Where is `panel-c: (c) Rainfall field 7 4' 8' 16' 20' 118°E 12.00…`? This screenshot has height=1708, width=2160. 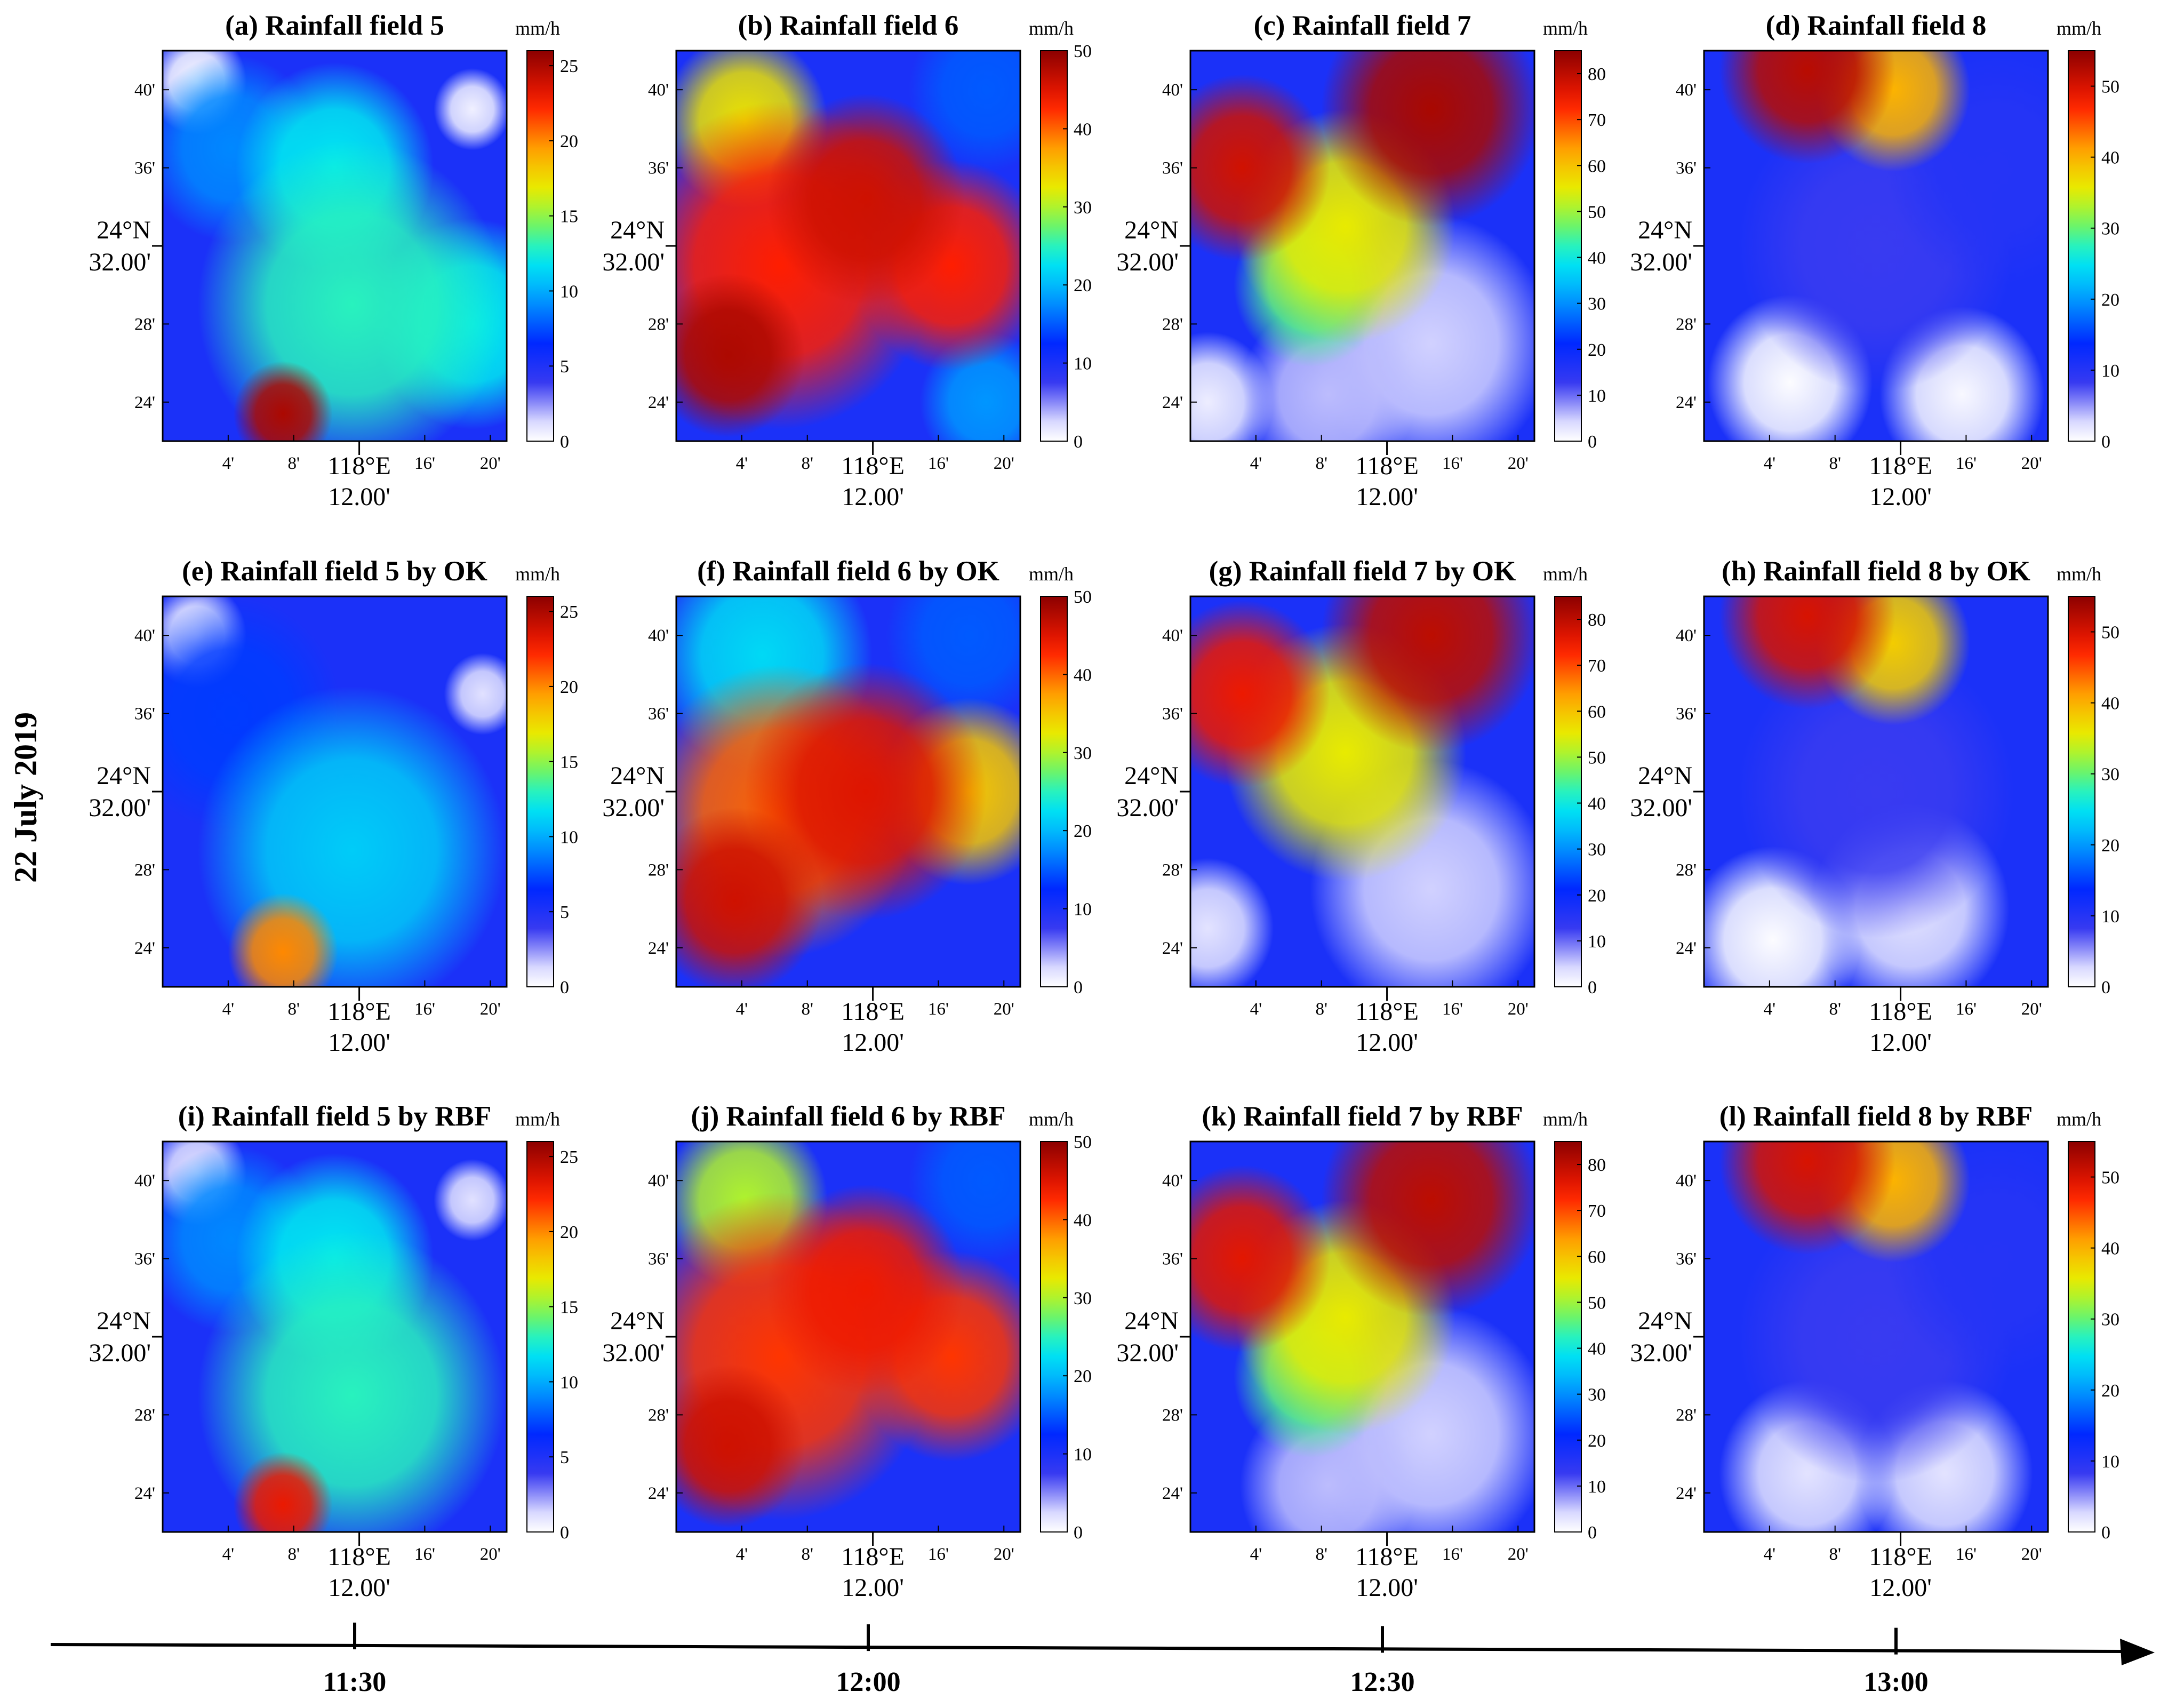 panel-c: (c) Rainfall field 7 4' 8' 16' 20' 118°E 12.00… is located at coordinates (1361, 260).